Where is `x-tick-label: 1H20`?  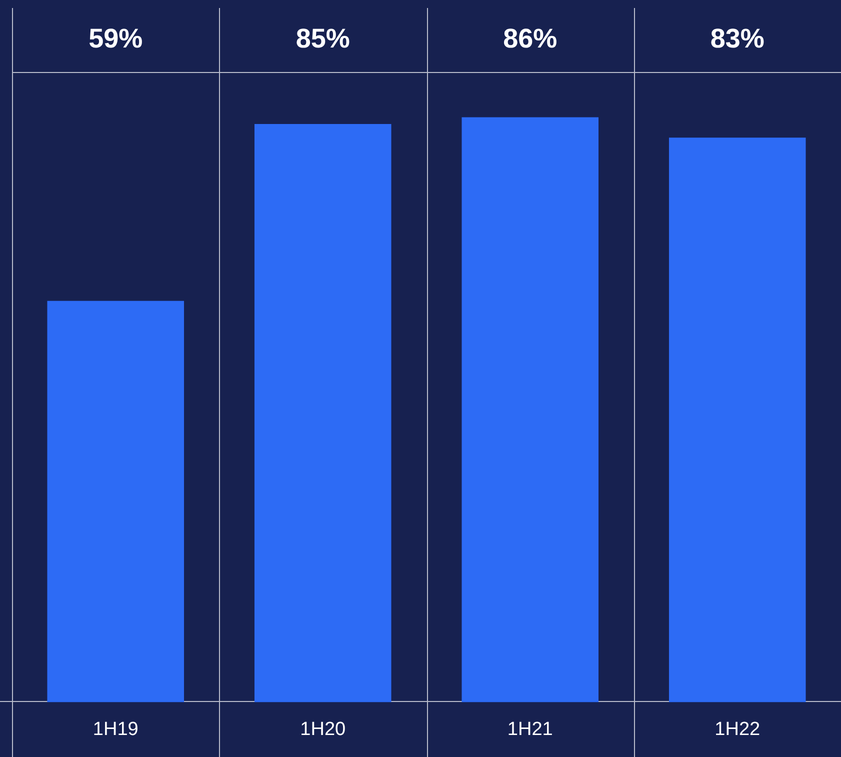
x-tick-label: 1H20 is located at coordinates (323, 729).